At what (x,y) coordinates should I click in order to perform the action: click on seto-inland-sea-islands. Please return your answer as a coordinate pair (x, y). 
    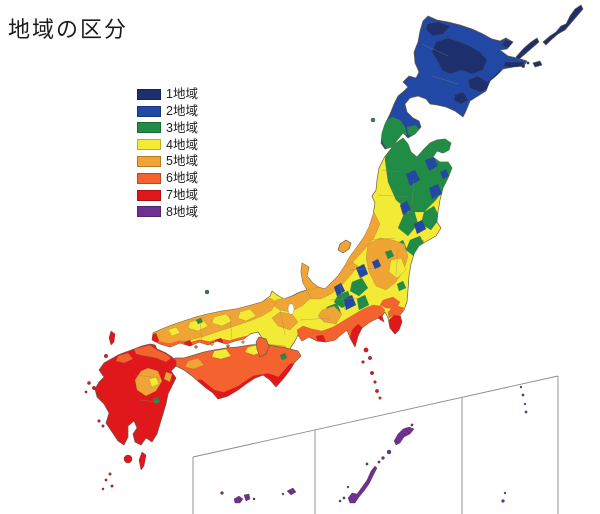
    Looking at the image, I should click on (219, 344).